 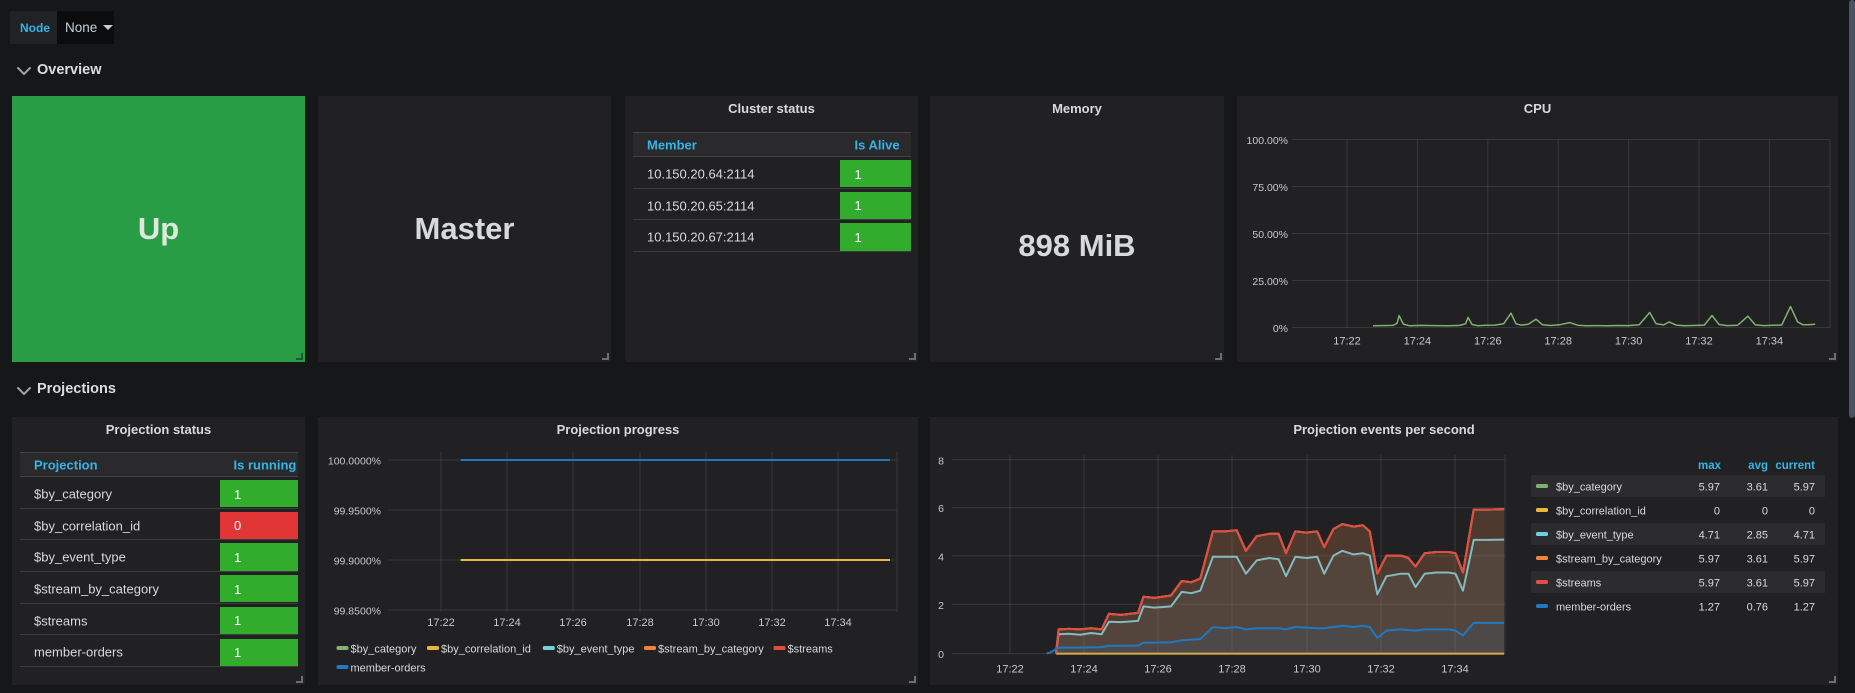 I want to click on svg-text: 50.00%, so click(x=1270, y=235).